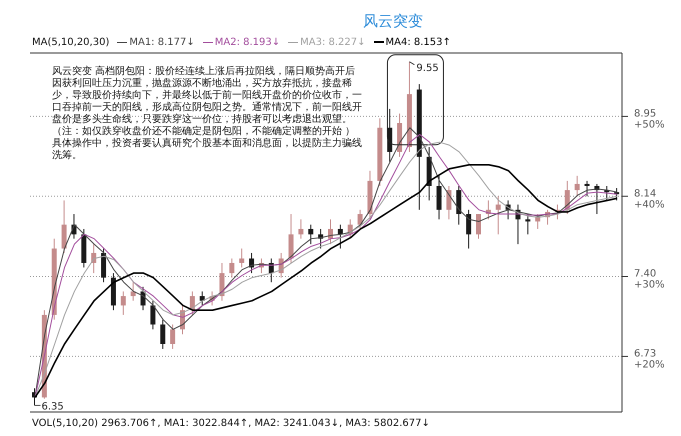 This screenshot has height=436, width=681. Describe the element at coordinates (645, 194) in the screenshot. I see `y-tick-label: 8.14` at that location.